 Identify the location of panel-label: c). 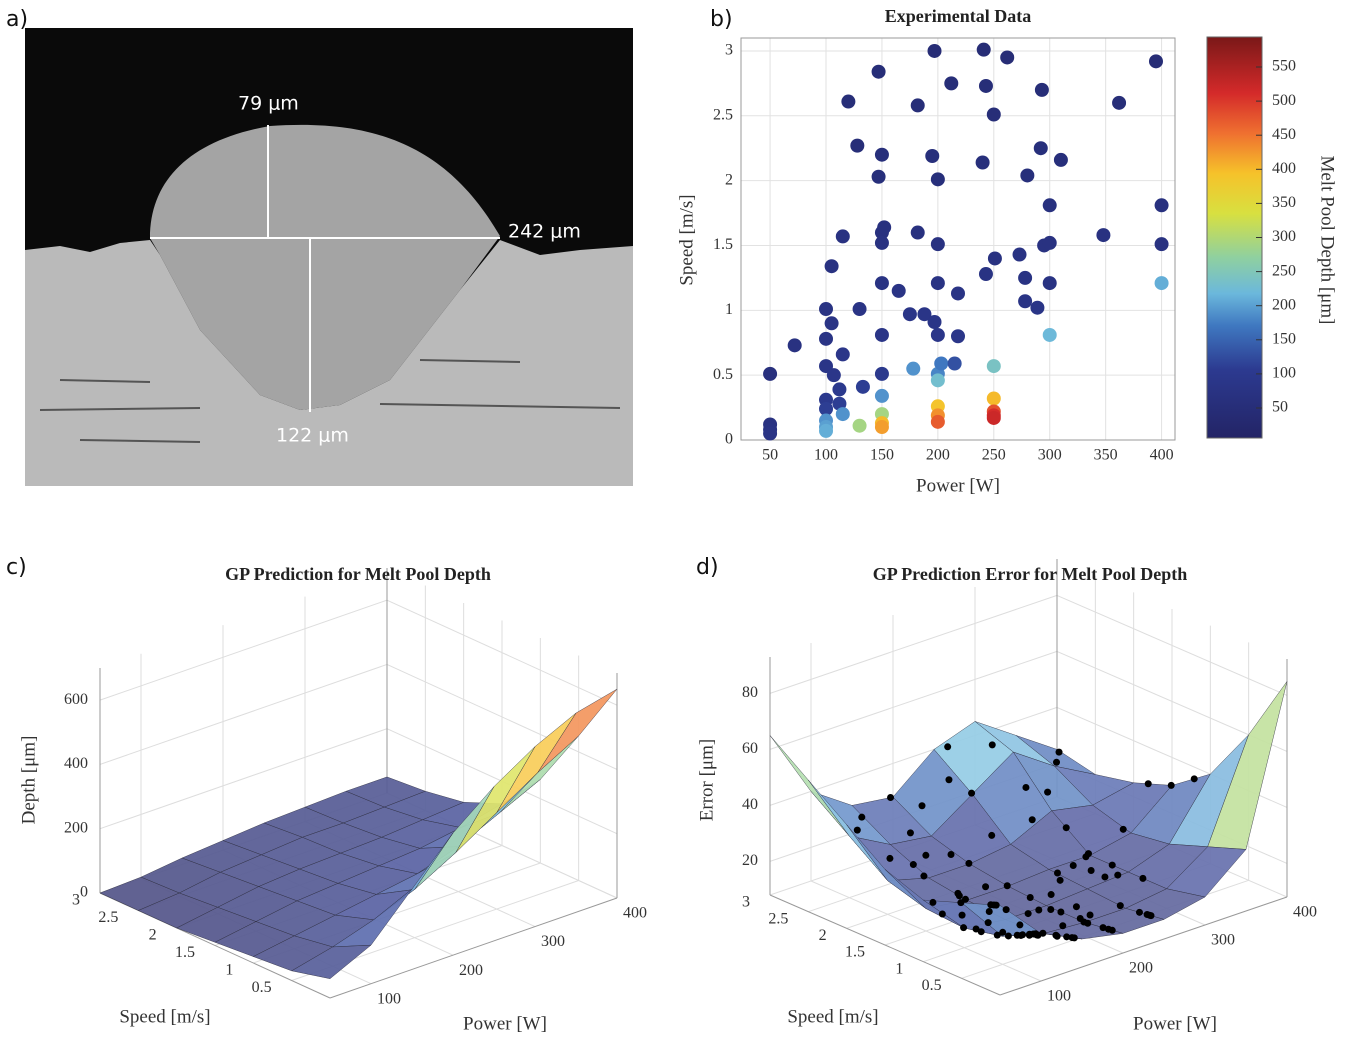
(16, 567).